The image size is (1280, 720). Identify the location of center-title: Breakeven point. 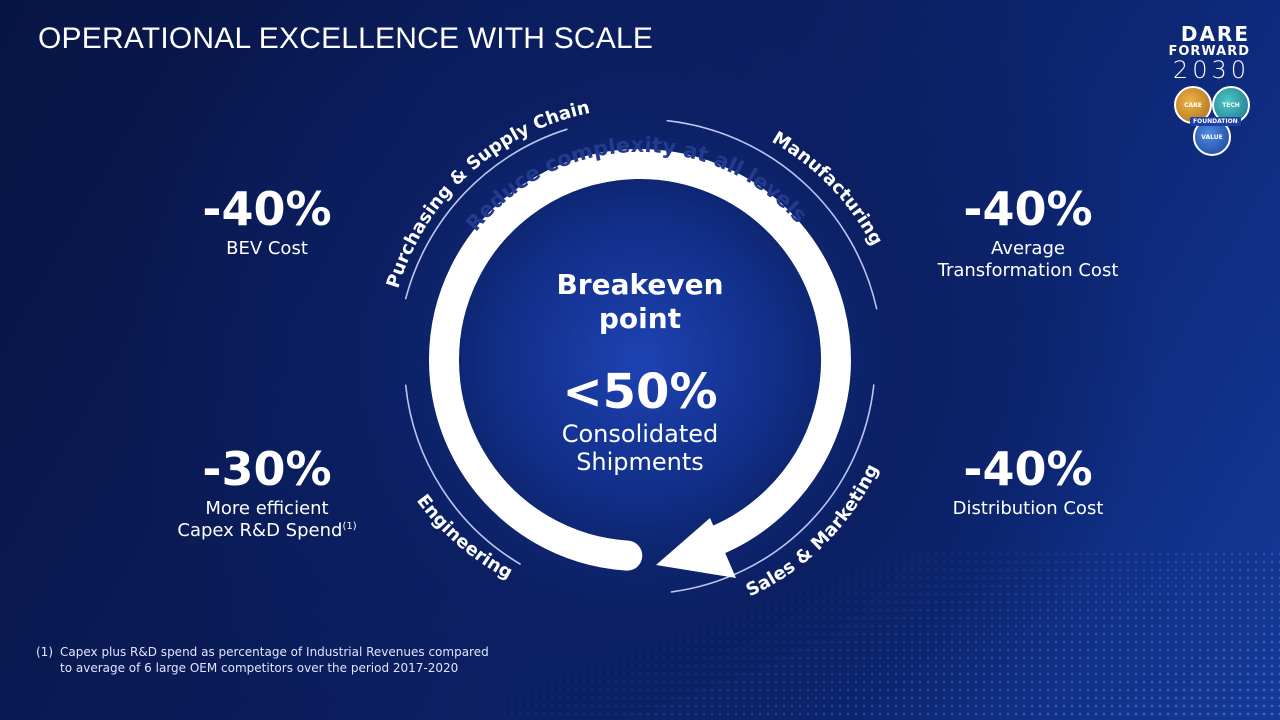
(640, 302).